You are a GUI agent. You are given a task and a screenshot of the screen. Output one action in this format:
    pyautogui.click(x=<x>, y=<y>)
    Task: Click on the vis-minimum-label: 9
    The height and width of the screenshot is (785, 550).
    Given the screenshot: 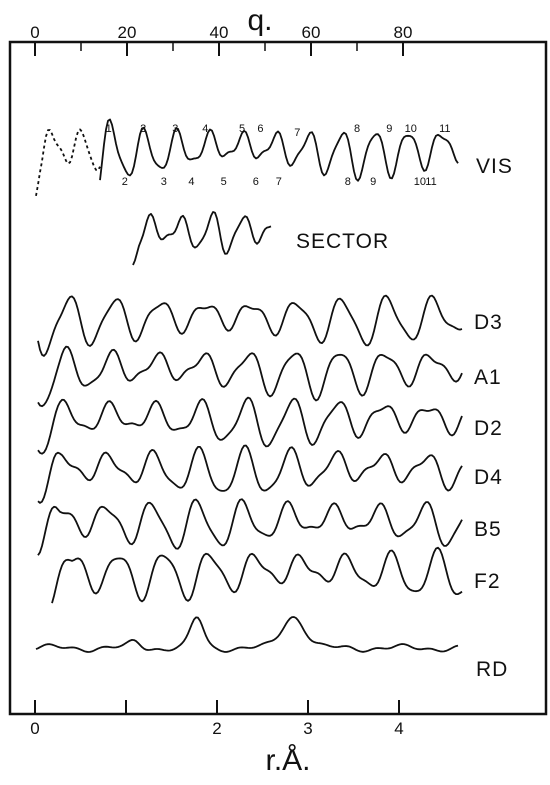 What is the action you would take?
    pyautogui.click(x=373, y=182)
    